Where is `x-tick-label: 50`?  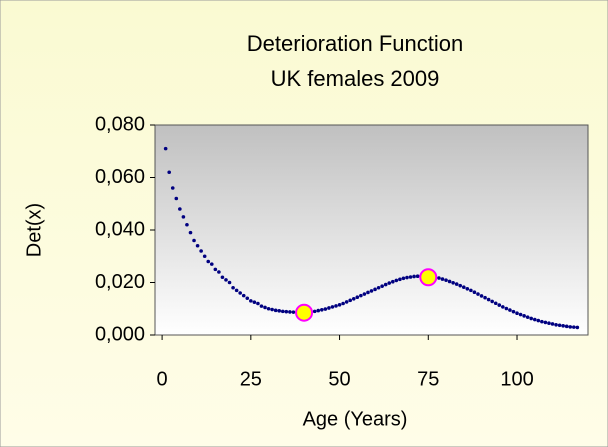
x-tick-label: 50 is located at coordinates (339, 379).